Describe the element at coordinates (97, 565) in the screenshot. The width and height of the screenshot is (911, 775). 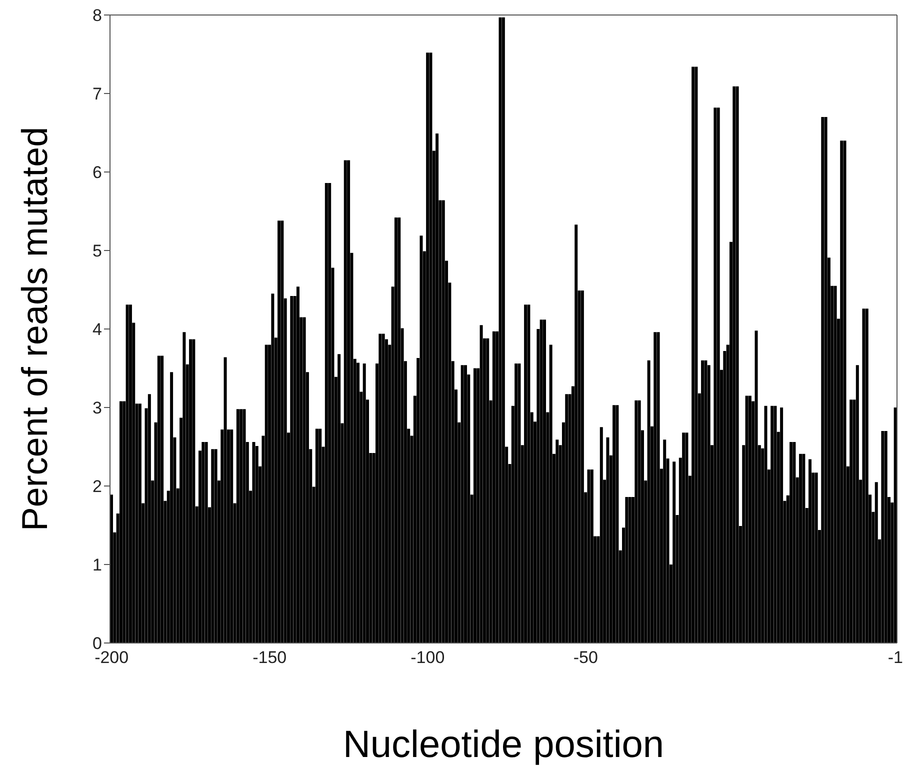
I see `y-tick-label: 1` at that location.